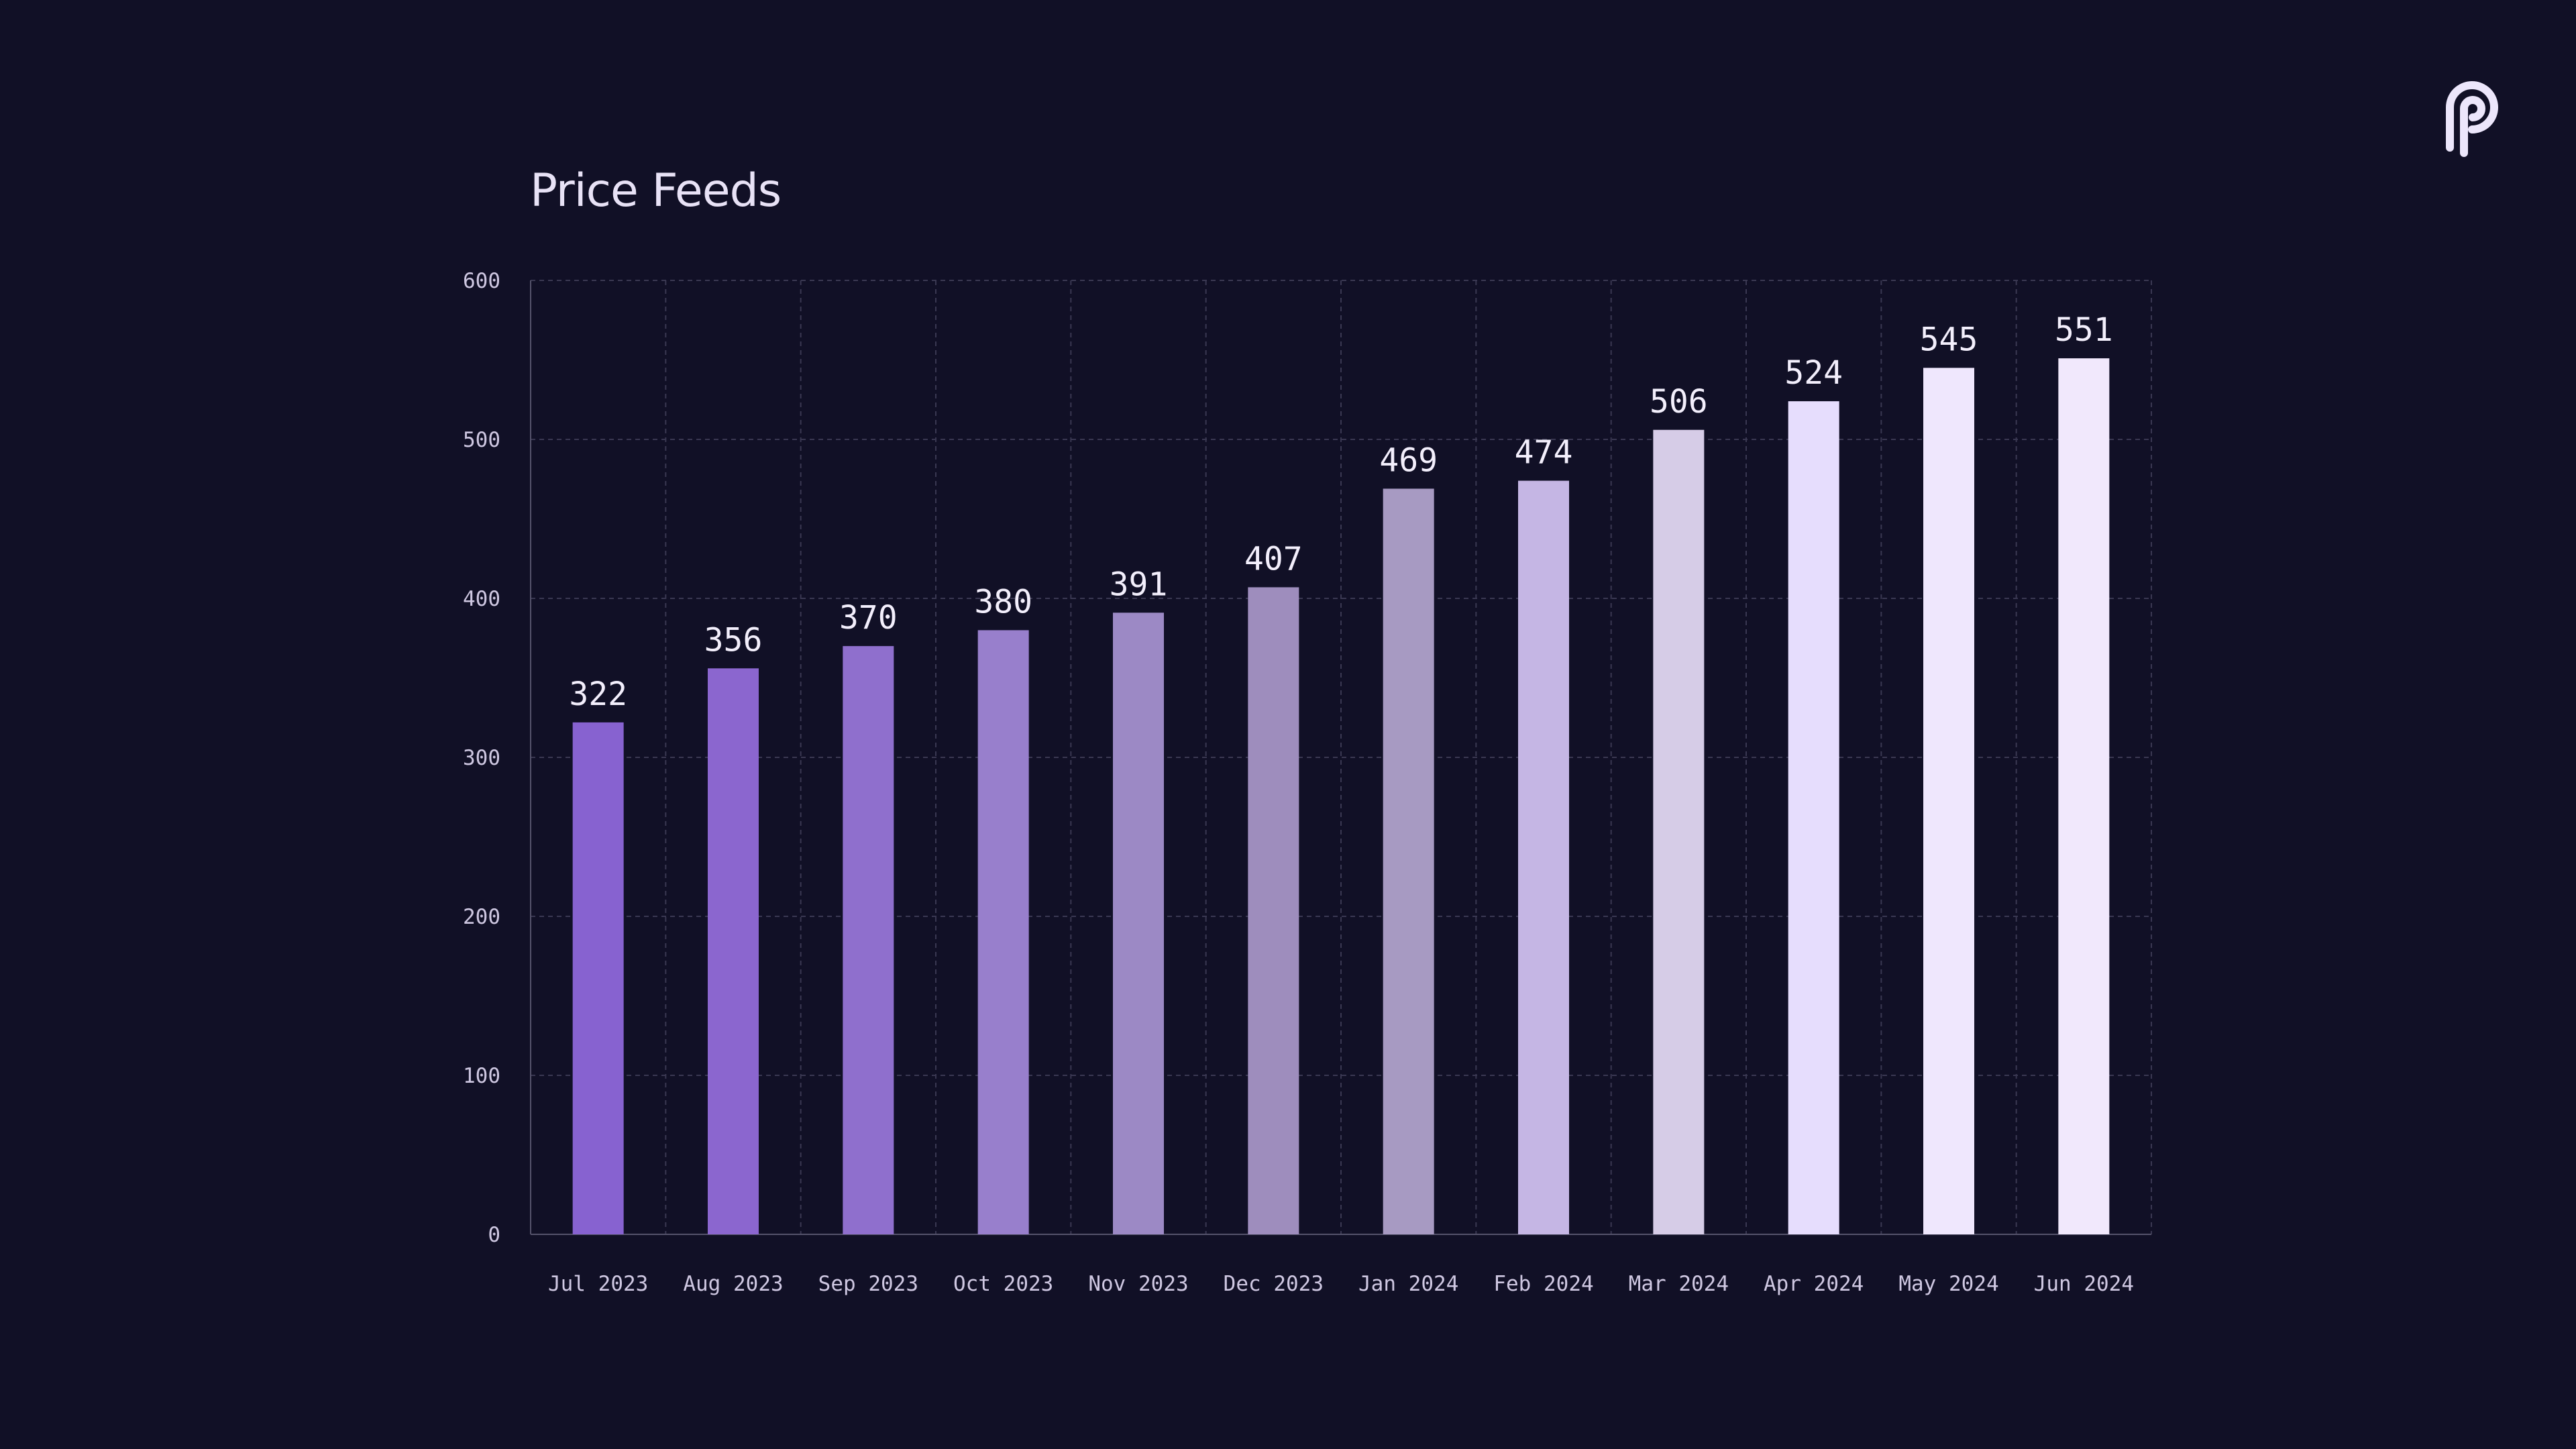 The height and width of the screenshot is (1449, 2576). Describe the element at coordinates (1274, 1284) in the screenshot. I see `x-tick-label: Dec 2023` at that location.